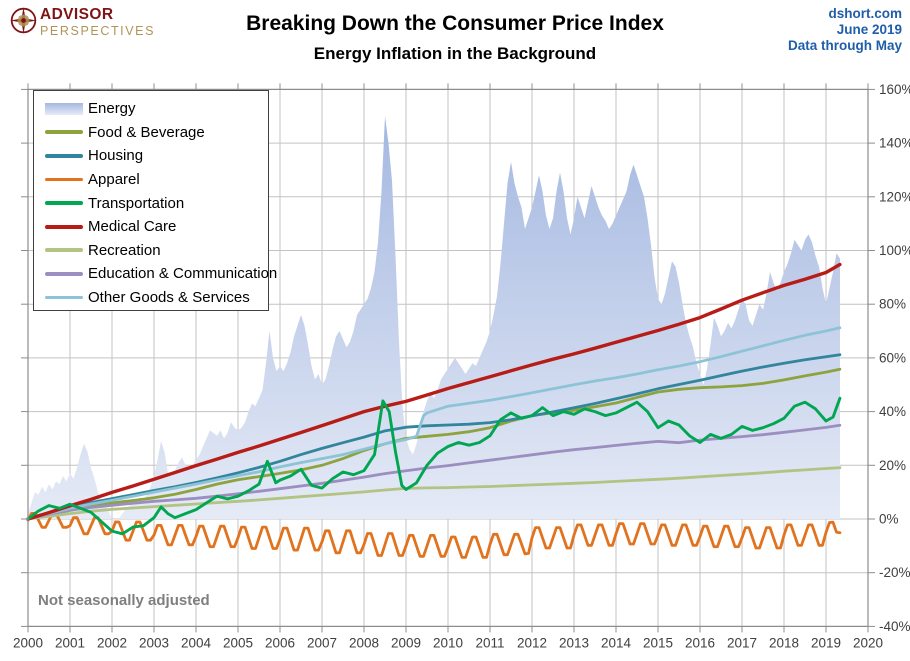 This screenshot has width=910, height=661. What do you see at coordinates (889, 519) in the screenshot?
I see `y-axis-label: 0%` at bounding box center [889, 519].